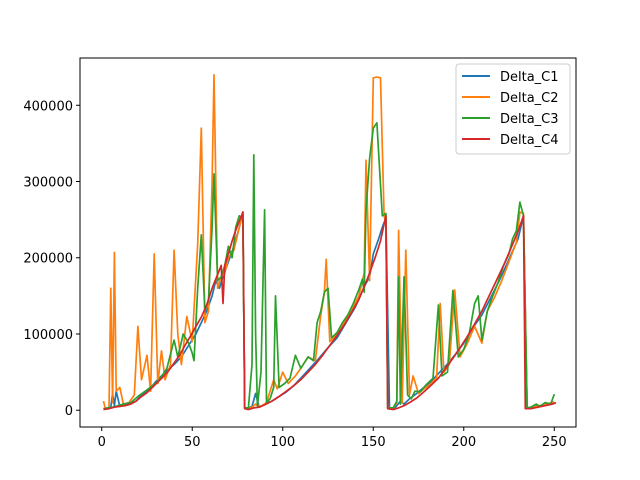 The height and width of the screenshot is (480, 640). Describe the element at coordinates (48, 183) in the screenshot. I see `y-tick-label: 300000` at that location.